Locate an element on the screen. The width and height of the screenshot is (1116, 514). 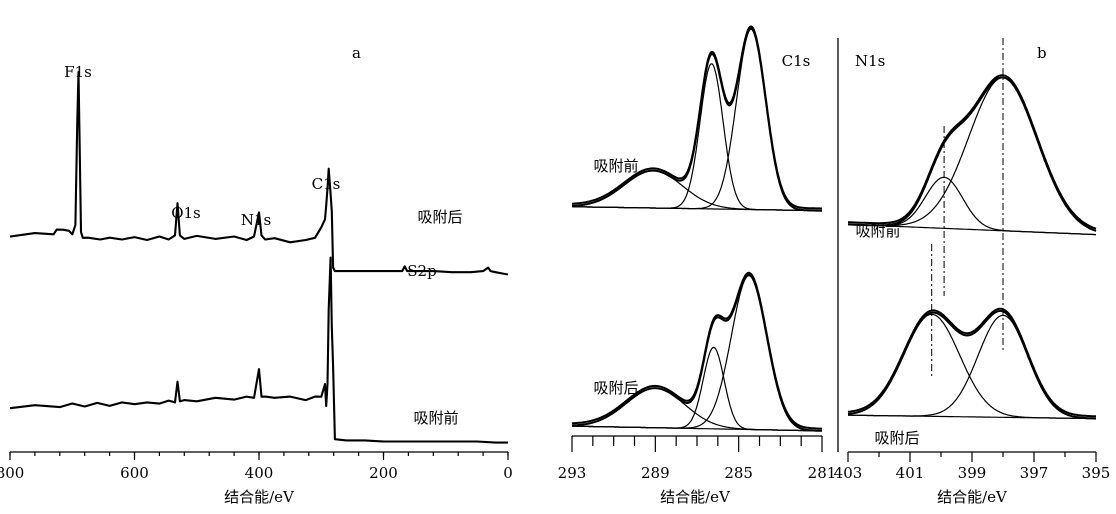
c1s-label: C1s is located at coordinates (326, 184).